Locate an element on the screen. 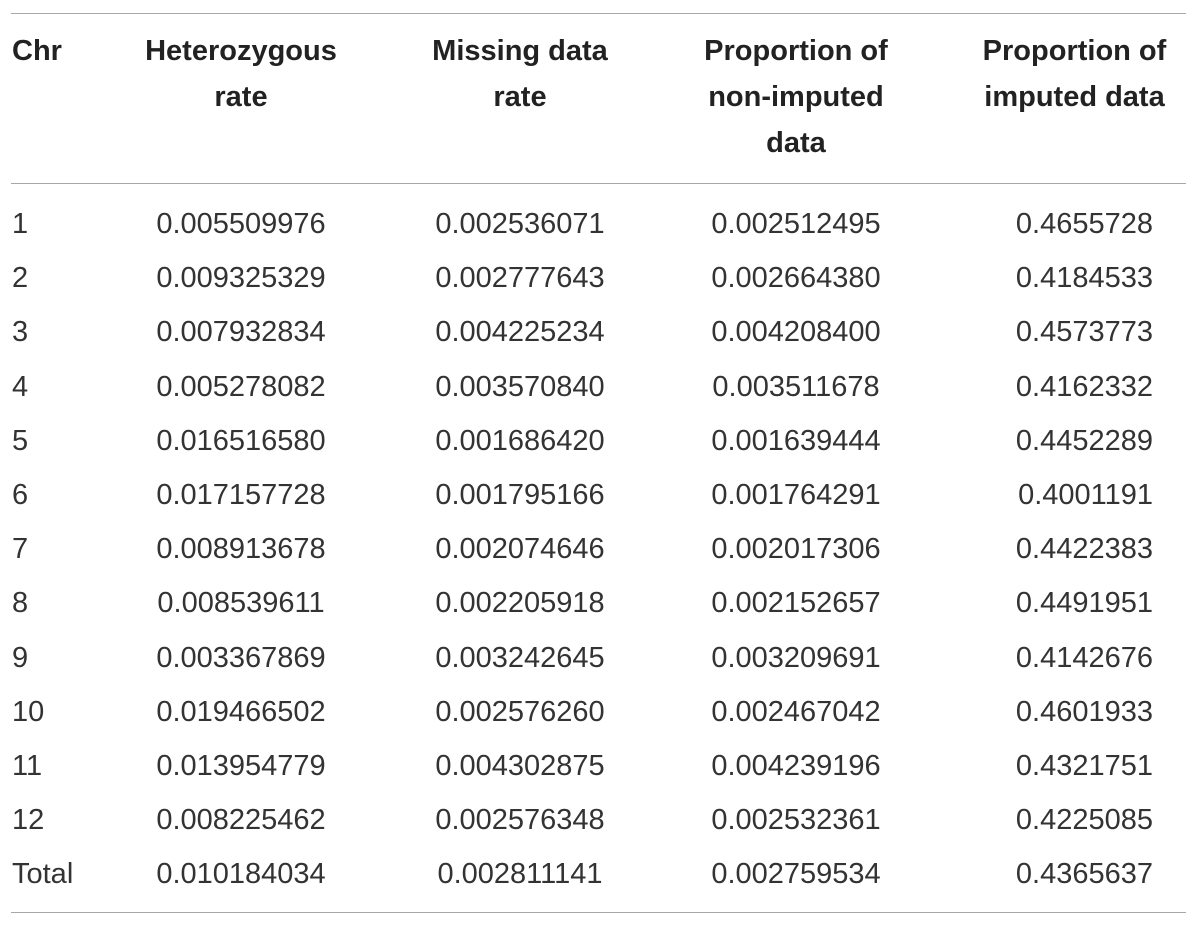 The image size is (1200, 927). cell-value: 0.4601933 is located at coordinates (1084, 711).